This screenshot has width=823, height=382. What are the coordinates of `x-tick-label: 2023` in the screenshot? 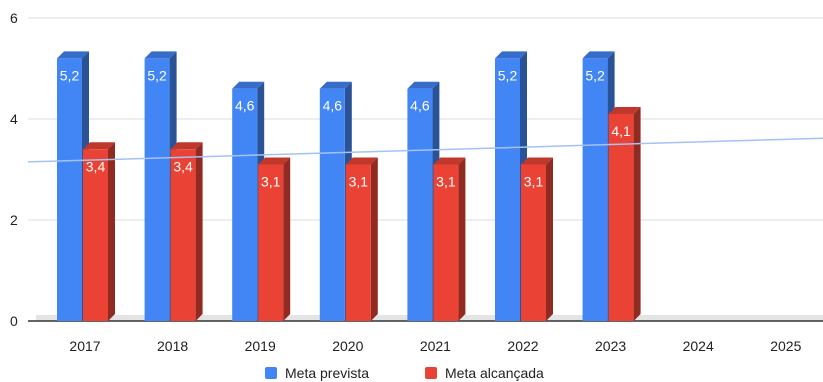 It's located at (610, 346).